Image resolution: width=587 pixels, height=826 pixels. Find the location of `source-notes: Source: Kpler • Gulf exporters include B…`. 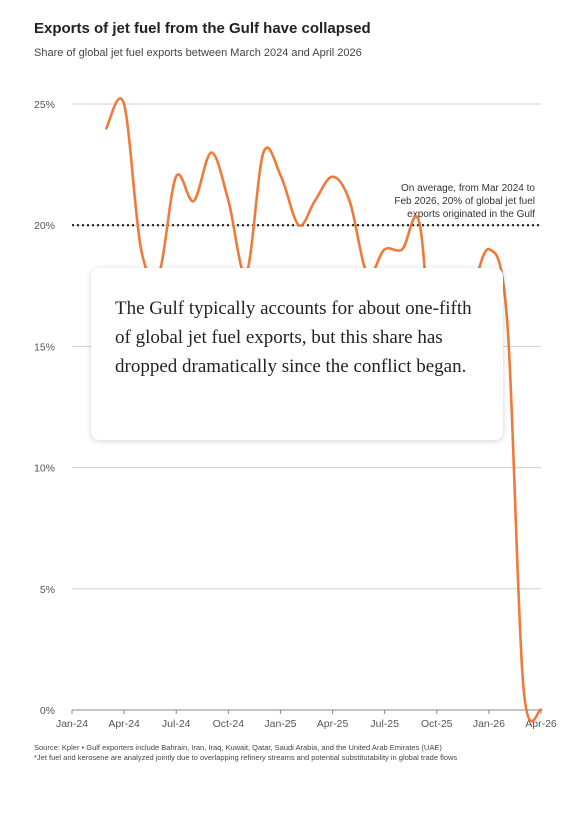

source-notes: Source: Kpler • Gulf exporters include B… is located at coordinates (299, 753).